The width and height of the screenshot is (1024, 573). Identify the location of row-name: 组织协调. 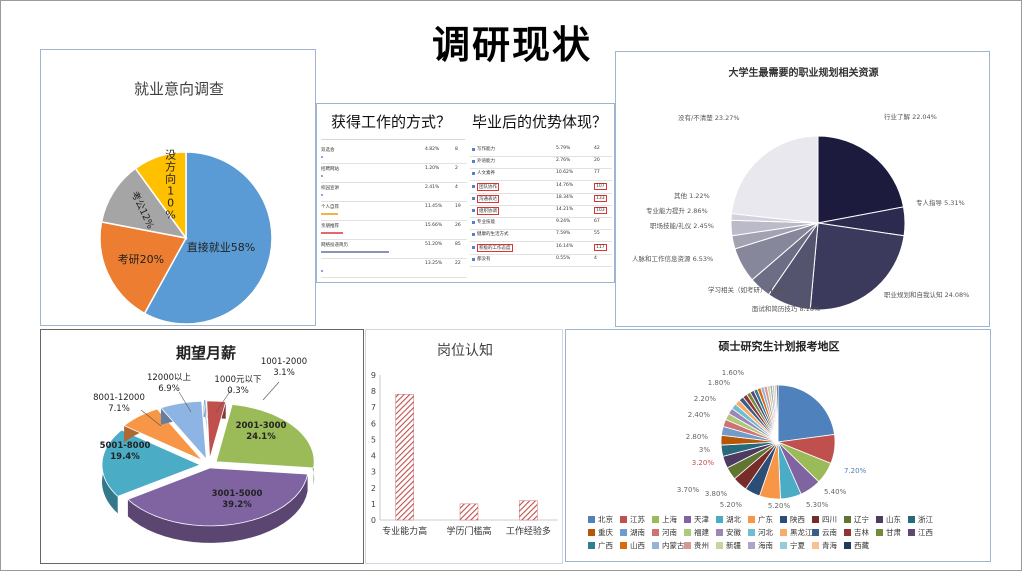
(488, 211).